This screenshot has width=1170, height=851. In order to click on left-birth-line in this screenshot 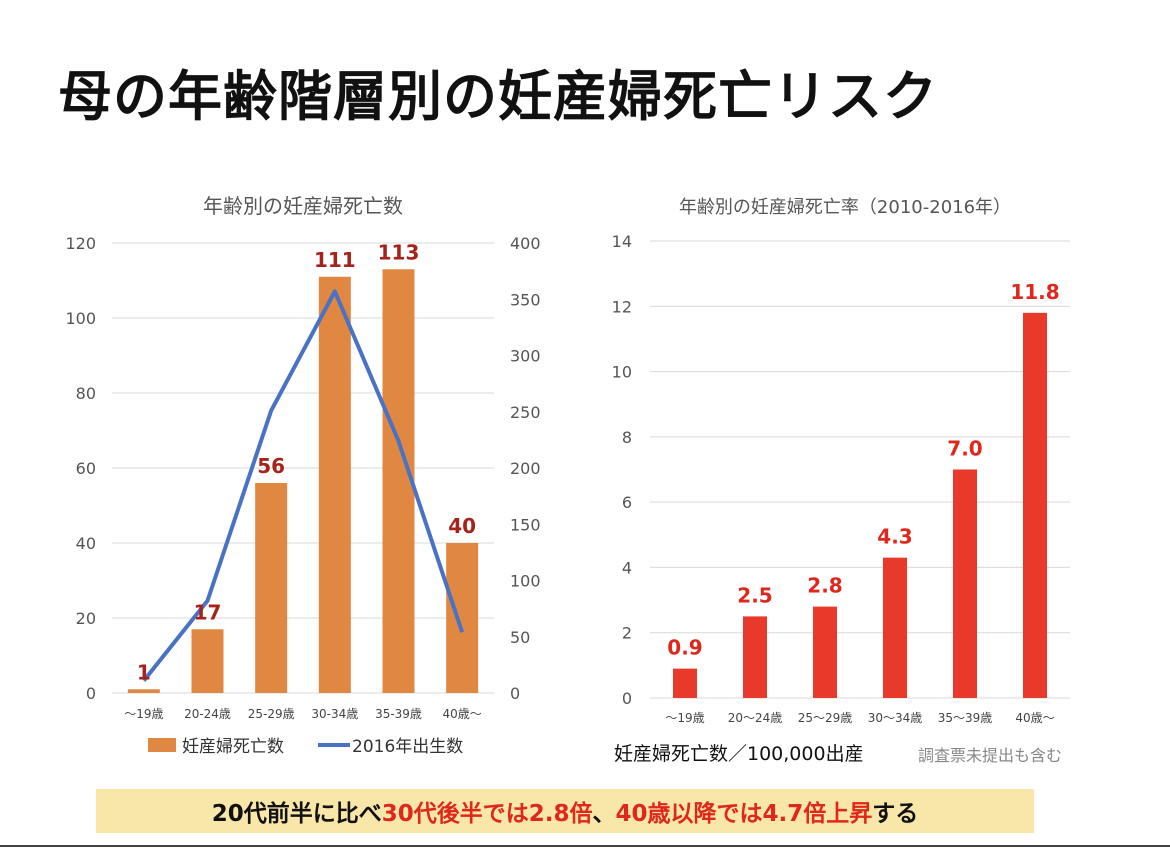, I will do `click(303, 485)`.